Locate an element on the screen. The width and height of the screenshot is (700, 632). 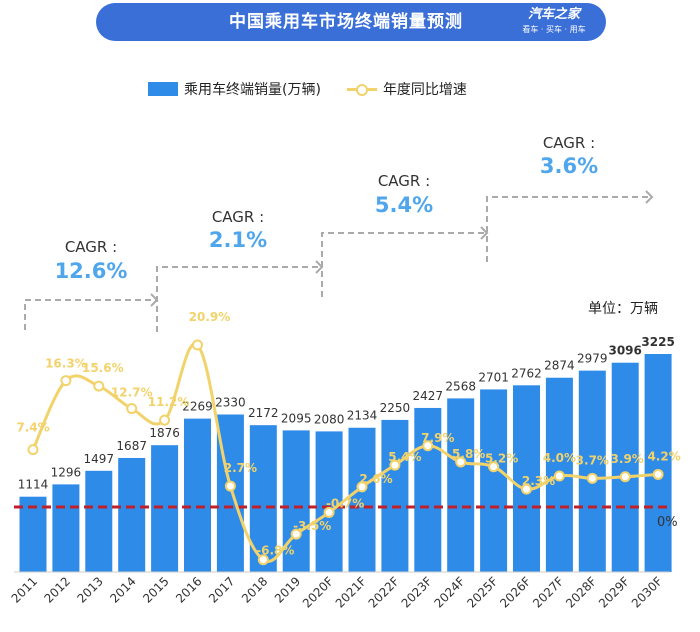
growth-point-2013 is located at coordinates (99, 386).